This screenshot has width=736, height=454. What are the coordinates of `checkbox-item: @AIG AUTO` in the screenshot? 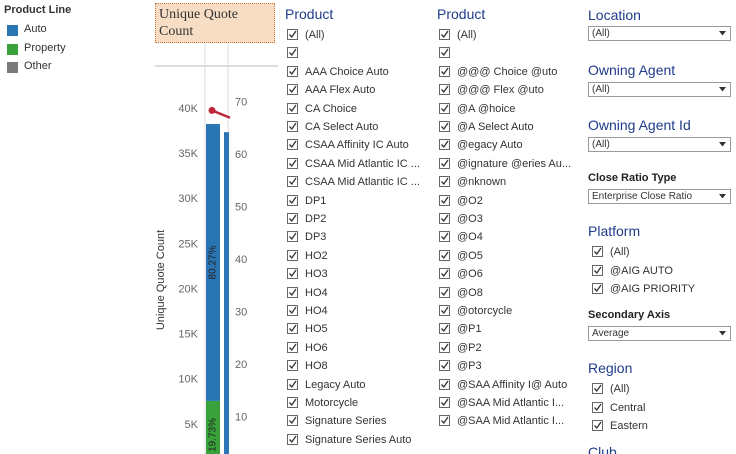 It's located at (662, 271).